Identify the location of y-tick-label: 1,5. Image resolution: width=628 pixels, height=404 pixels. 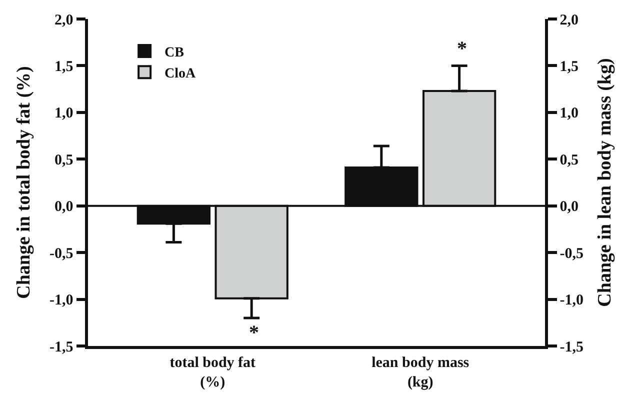
(64, 66).